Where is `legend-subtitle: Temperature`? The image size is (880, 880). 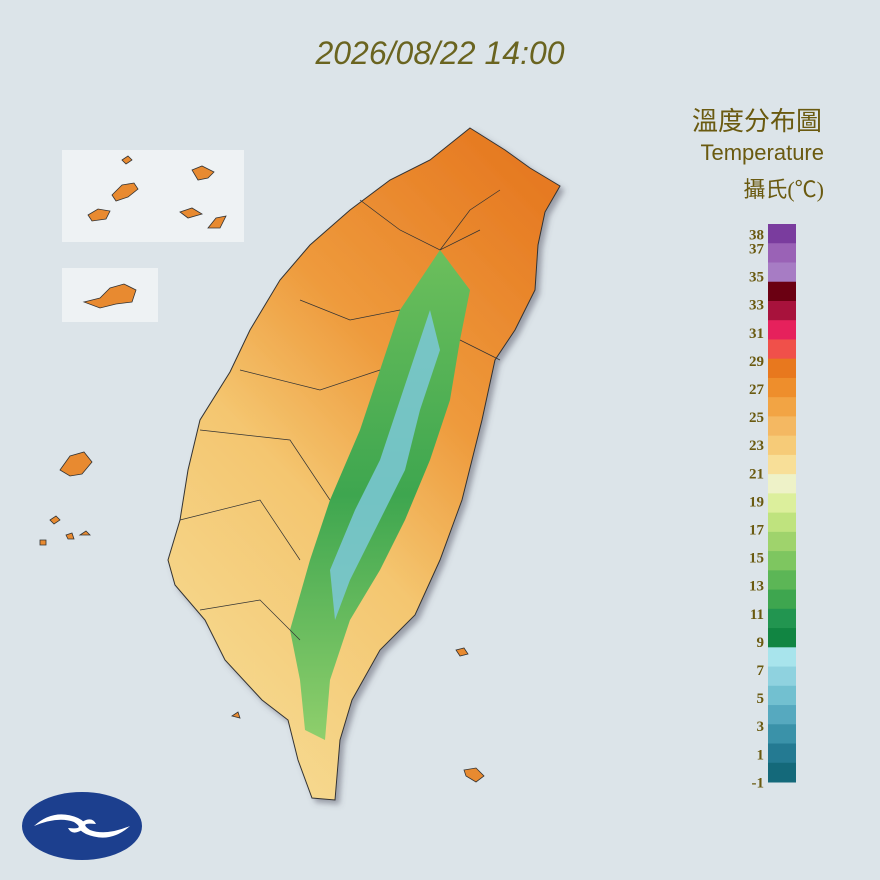 legend-subtitle: Temperature is located at coordinates (762, 152).